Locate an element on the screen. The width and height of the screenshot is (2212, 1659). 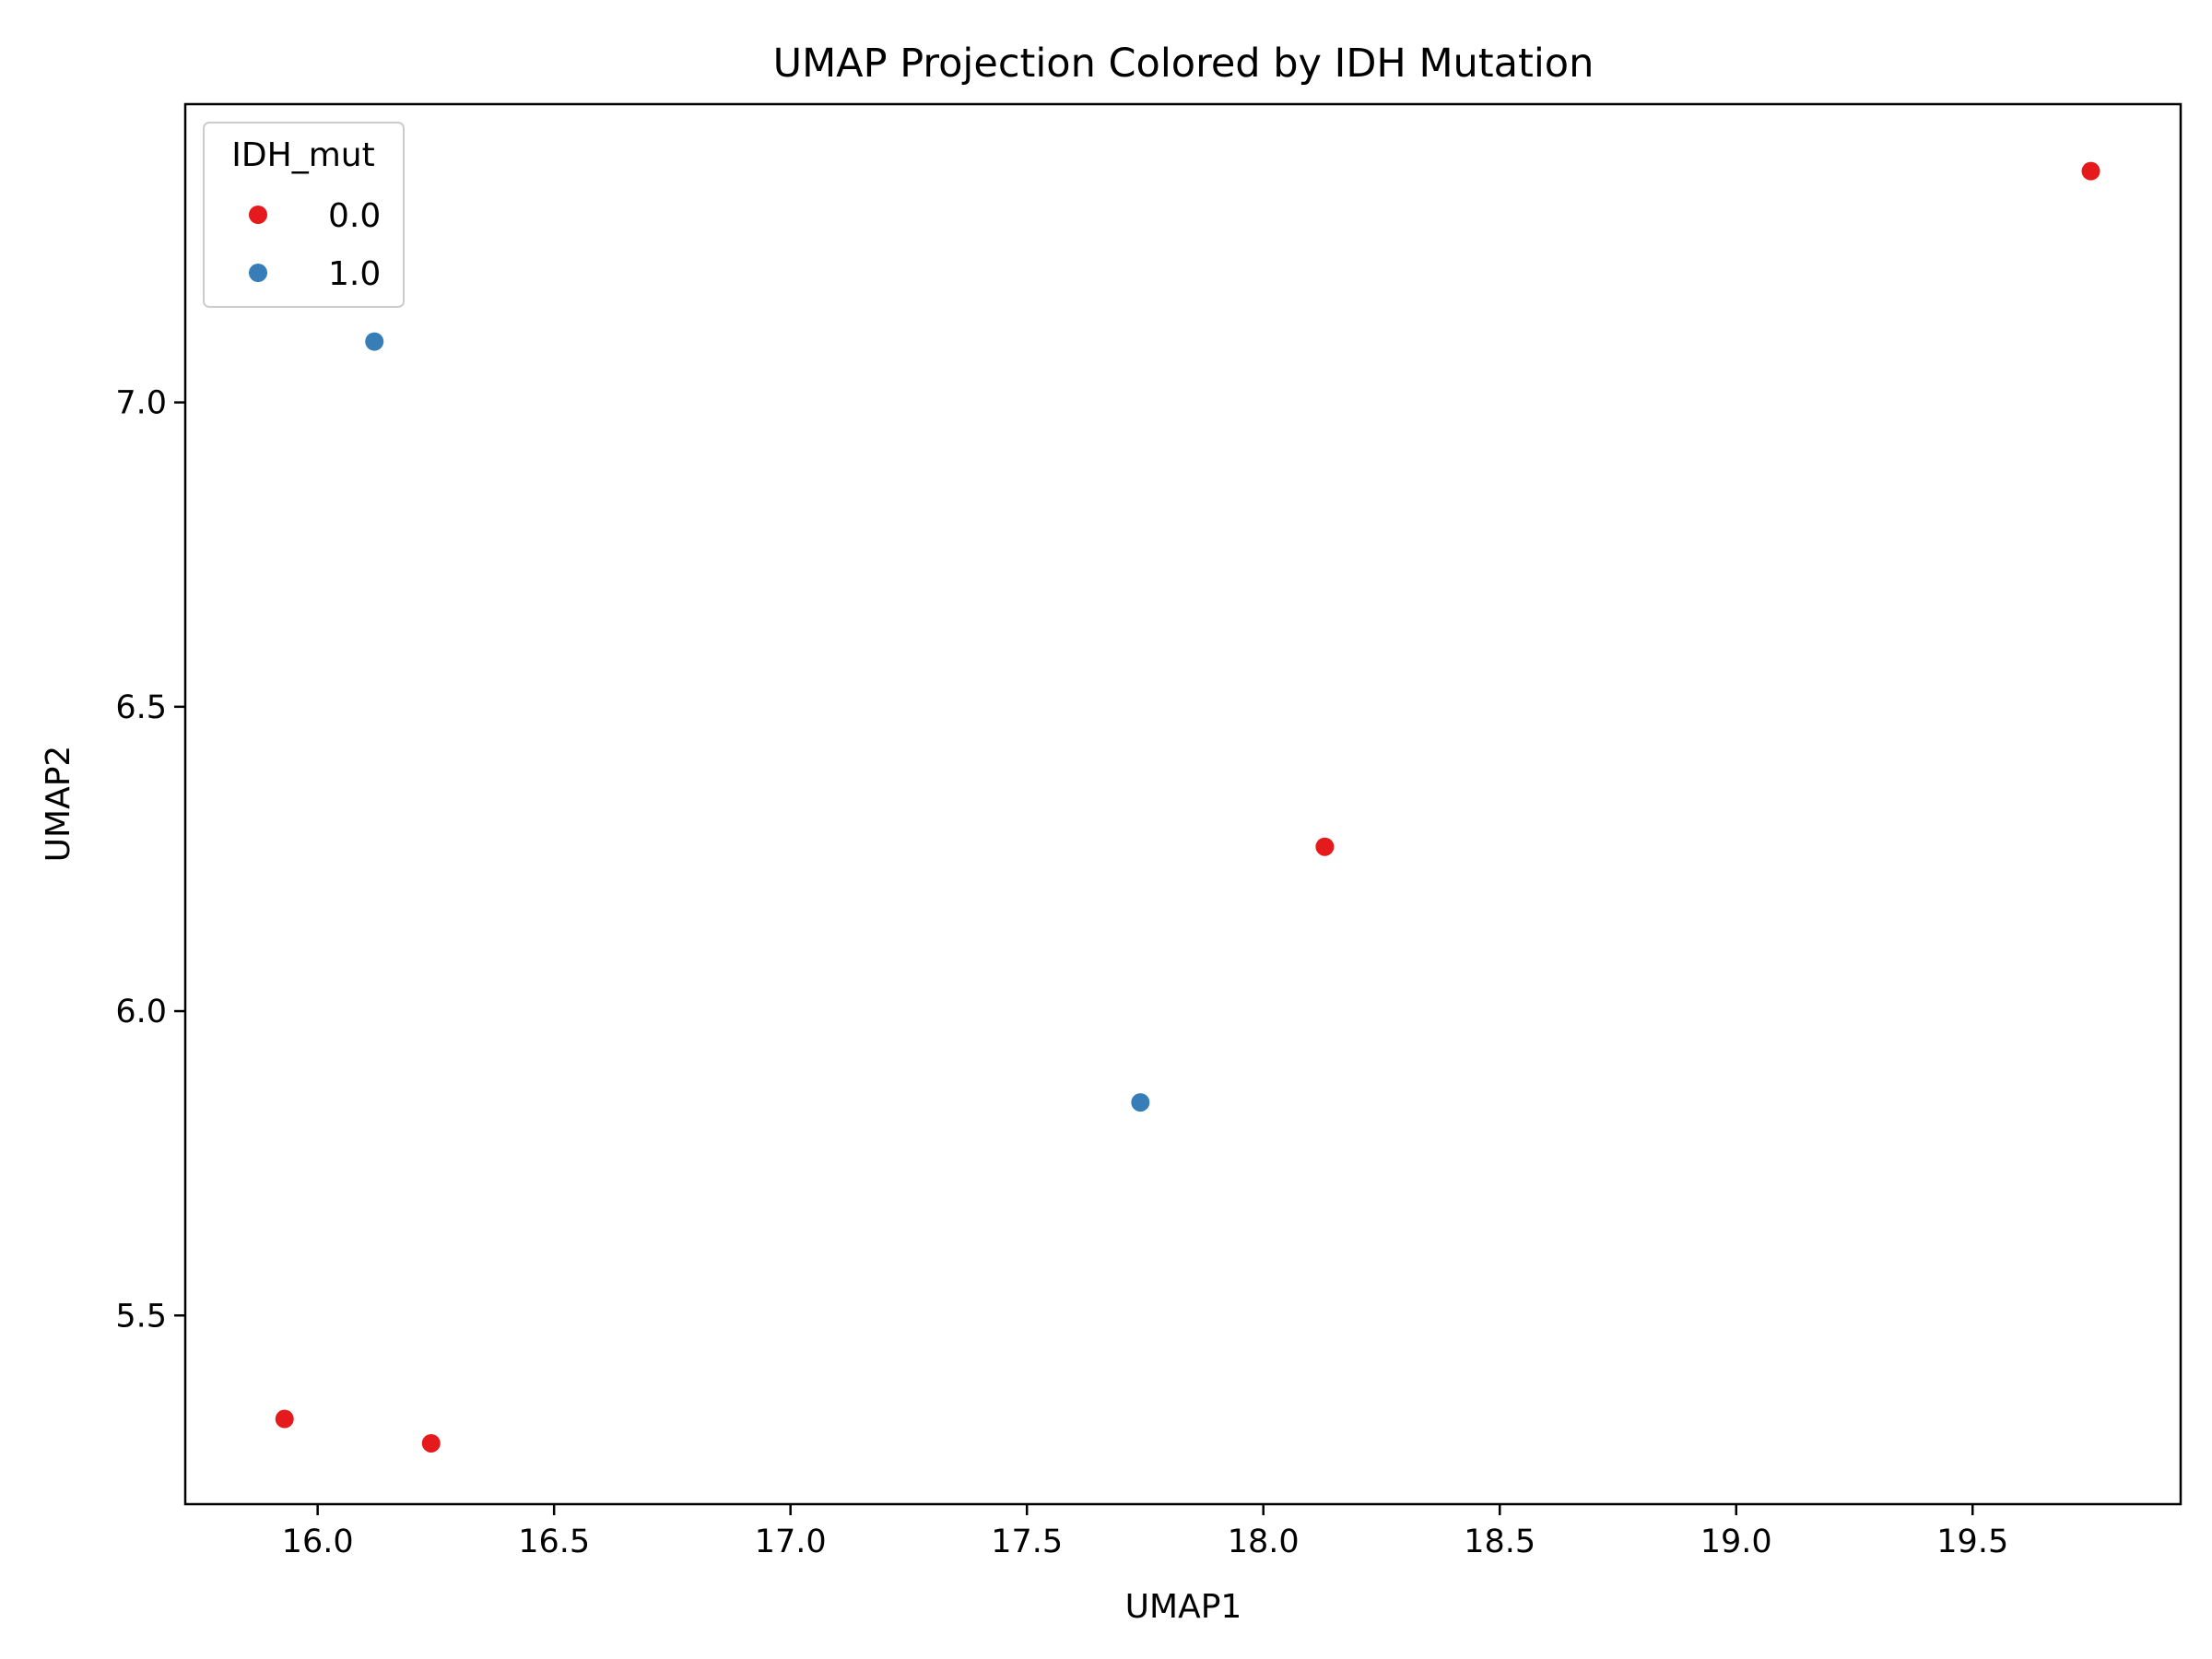
x-axis: 16.0 16.5 17.0 17.5 18.0 18.5 19.0 19.5 is located at coordinates (1145, 1532).